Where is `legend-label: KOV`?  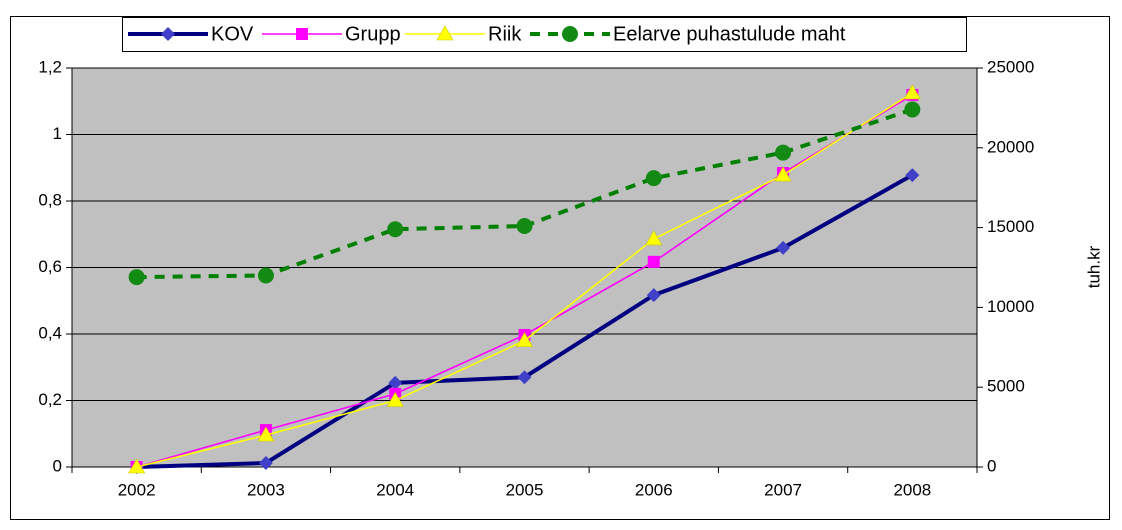 legend-label: KOV is located at coordinates (232, 34).